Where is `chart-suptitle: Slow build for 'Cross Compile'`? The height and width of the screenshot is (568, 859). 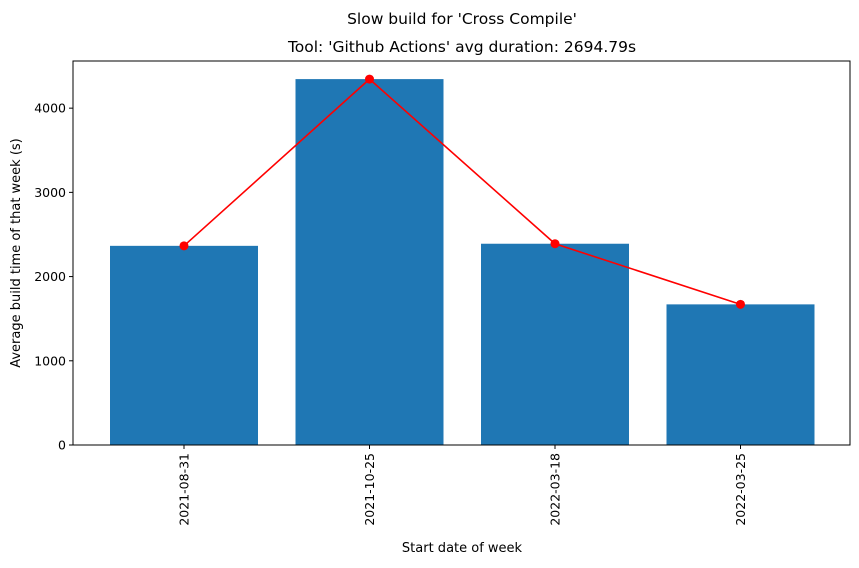 chart-suptitle: Slow build for 'Cross Compile' is located at coordinates (462, 19).